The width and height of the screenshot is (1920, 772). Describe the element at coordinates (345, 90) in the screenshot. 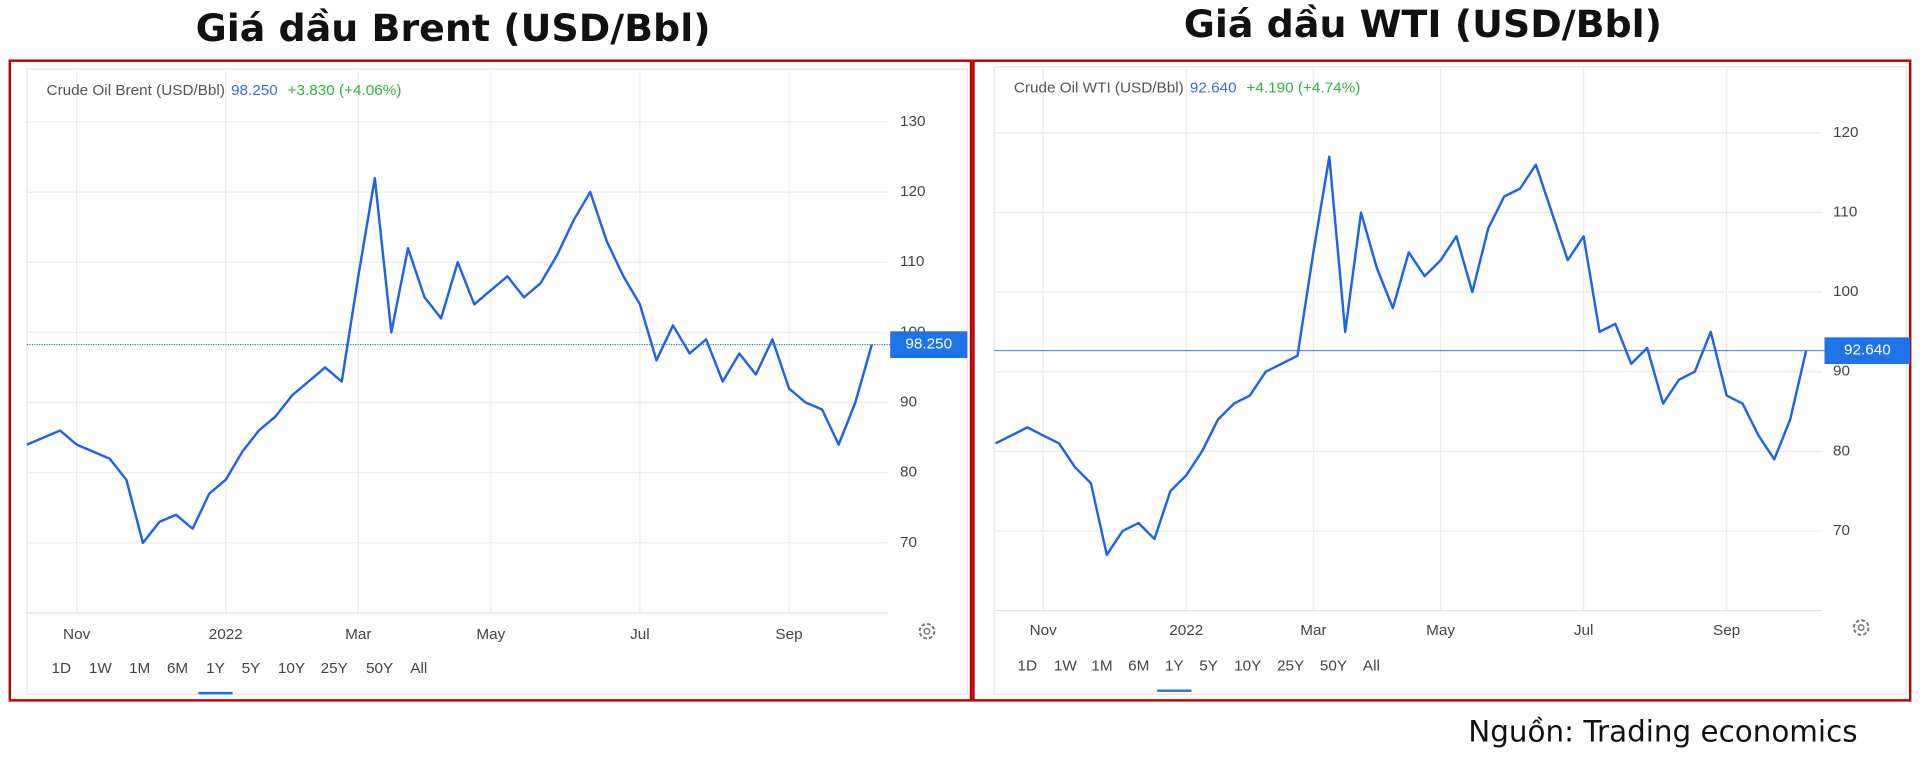

I see `price-change: +3.830 (+4.06%)` at that location.